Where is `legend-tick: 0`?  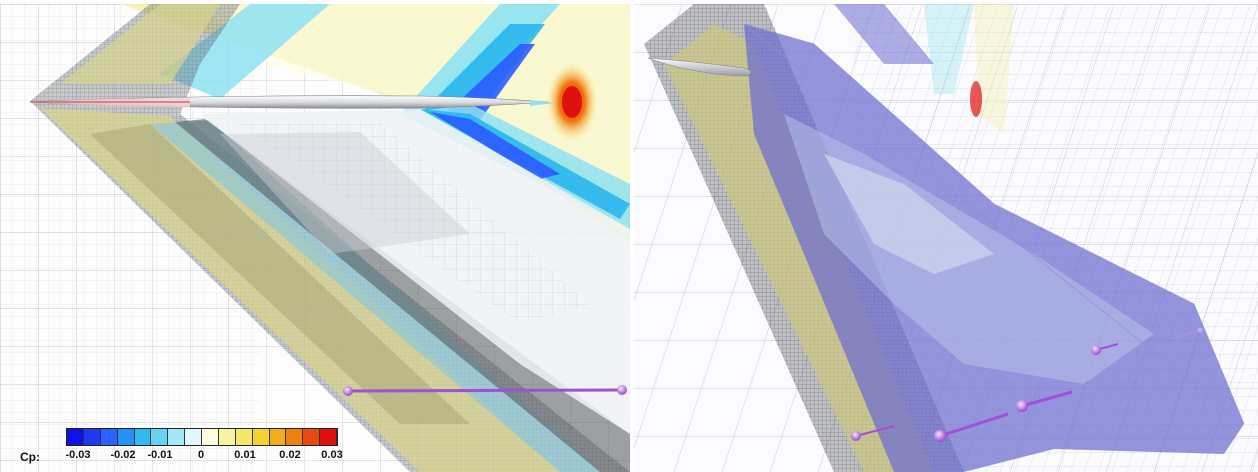 legend-tick: 0 is located at coordinates (201, 455).